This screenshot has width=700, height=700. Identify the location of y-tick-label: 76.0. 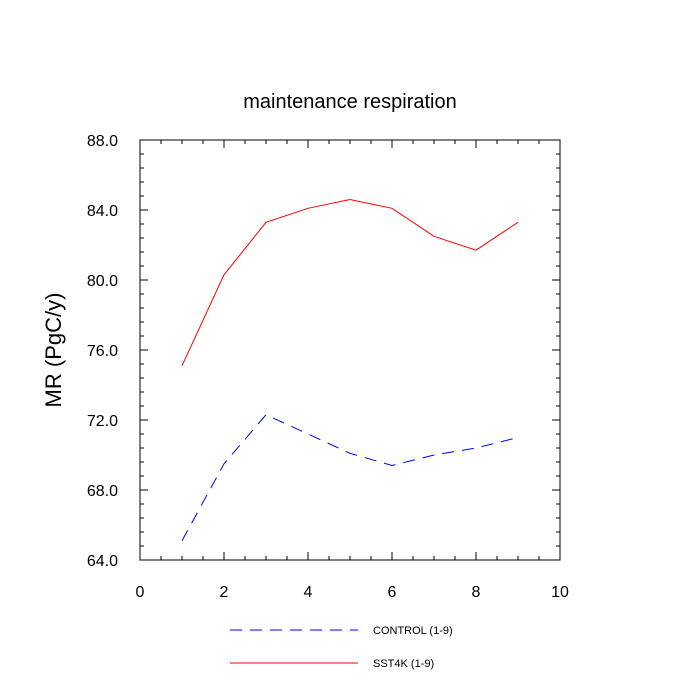
(102, 351).